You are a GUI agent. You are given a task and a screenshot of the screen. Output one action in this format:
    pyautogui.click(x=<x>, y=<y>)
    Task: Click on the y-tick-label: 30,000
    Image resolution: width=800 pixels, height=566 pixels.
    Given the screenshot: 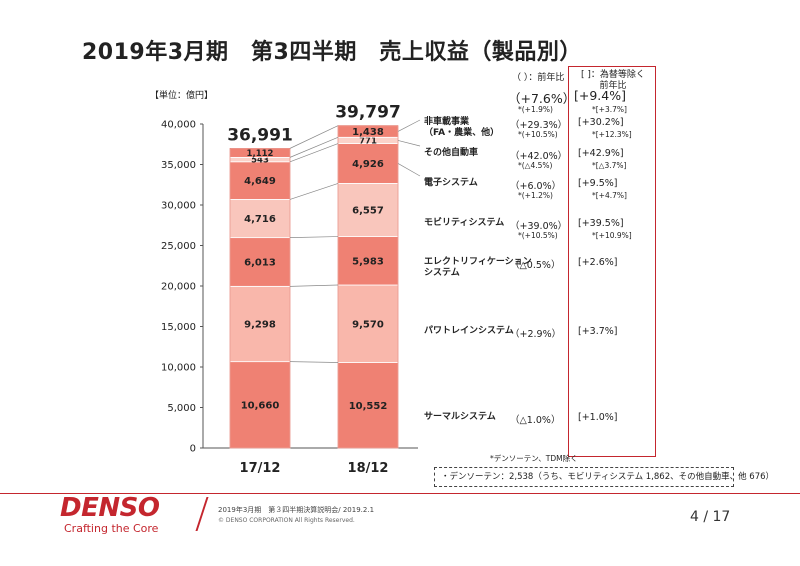 What is the action you would take?
    pyautogui.click(x=178, y=206)
    